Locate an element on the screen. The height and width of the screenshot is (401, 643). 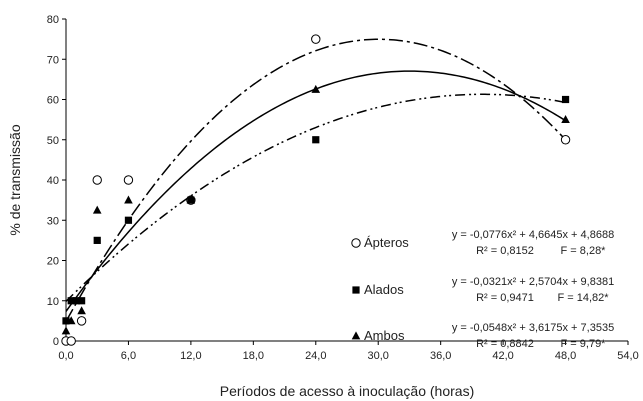
x-tick-label: 12,0 is located at coordinates (190, 356).